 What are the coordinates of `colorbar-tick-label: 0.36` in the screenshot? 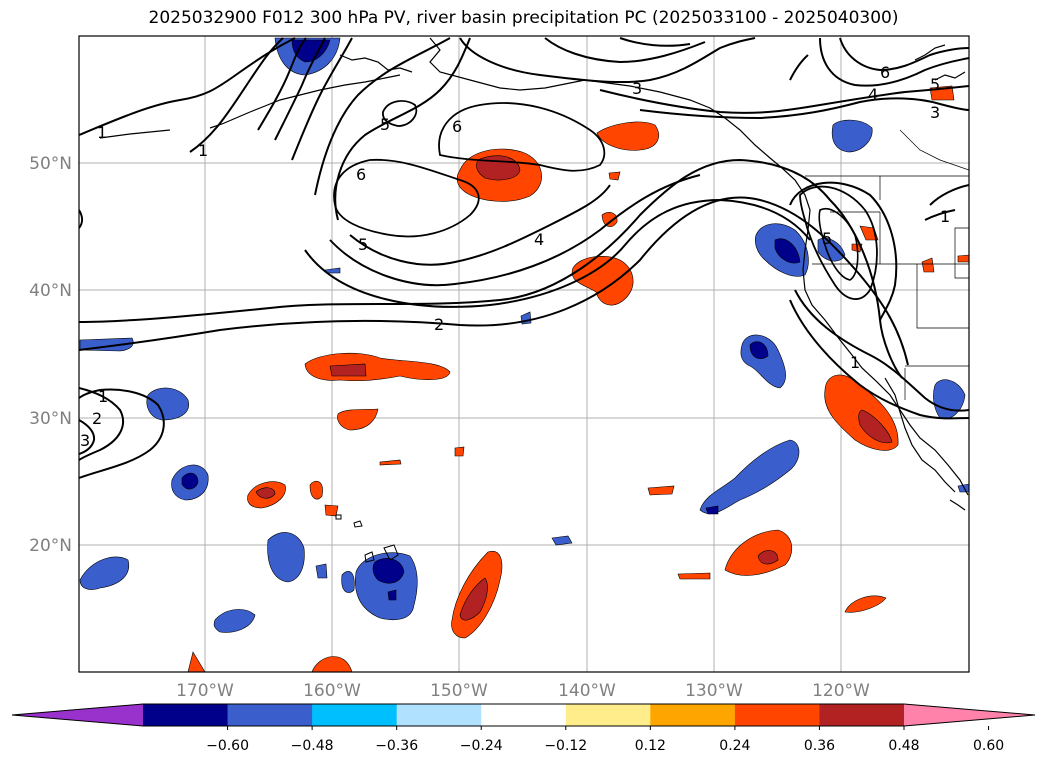 It's located at (819, 746).